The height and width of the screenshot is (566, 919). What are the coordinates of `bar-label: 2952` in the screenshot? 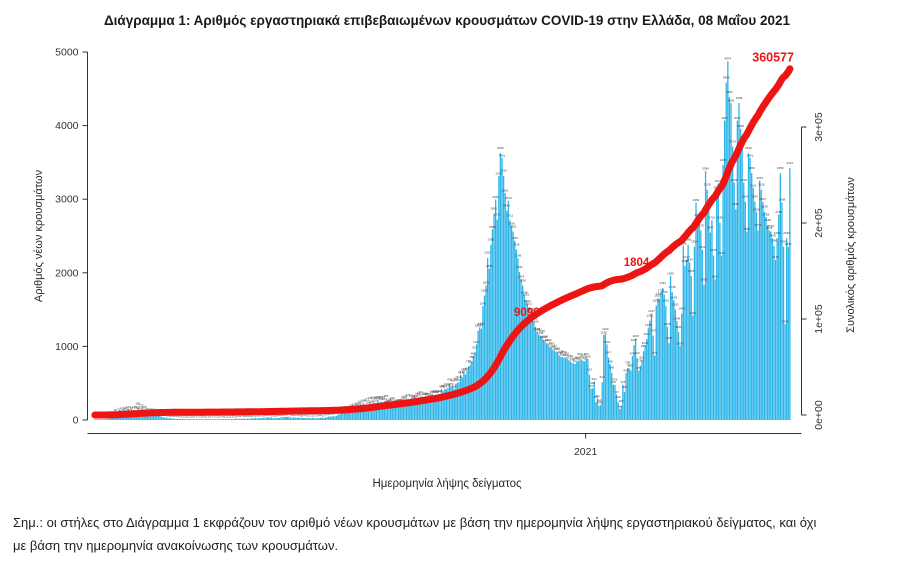 It's located at (696, 200).